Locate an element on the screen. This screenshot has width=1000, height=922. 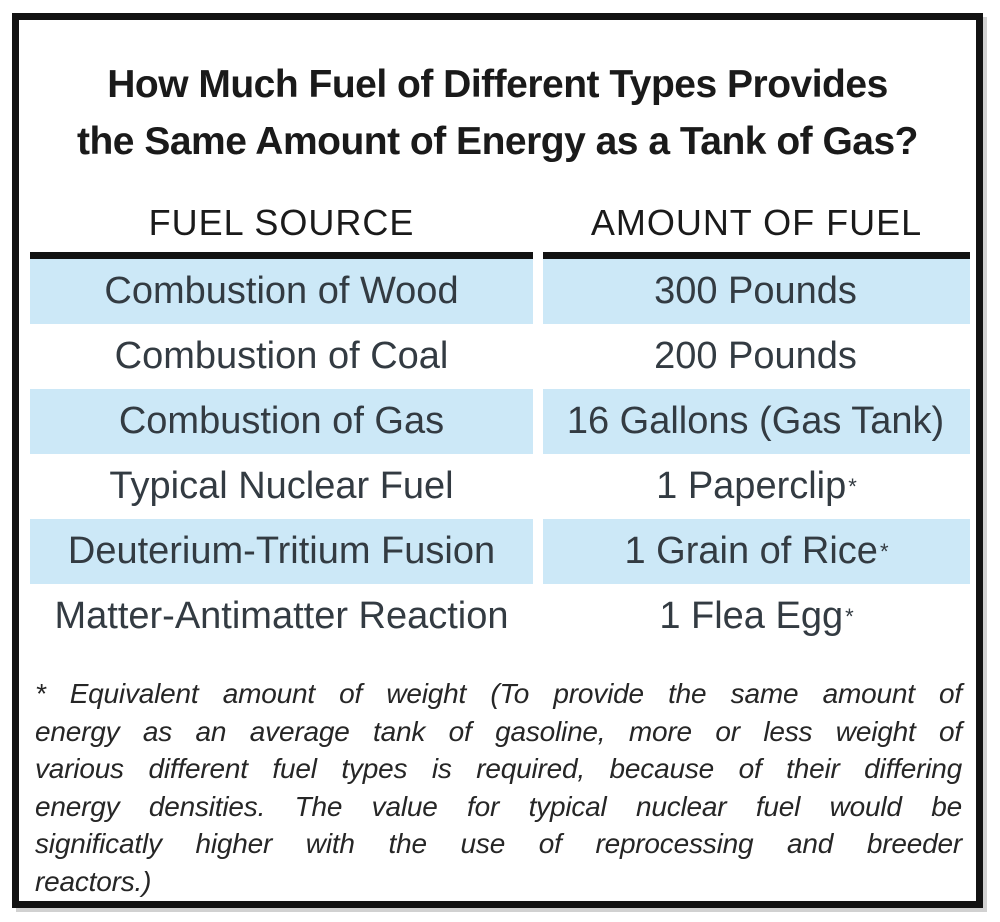
footnote-line: reactors.) is located at coordinates (93, 881).